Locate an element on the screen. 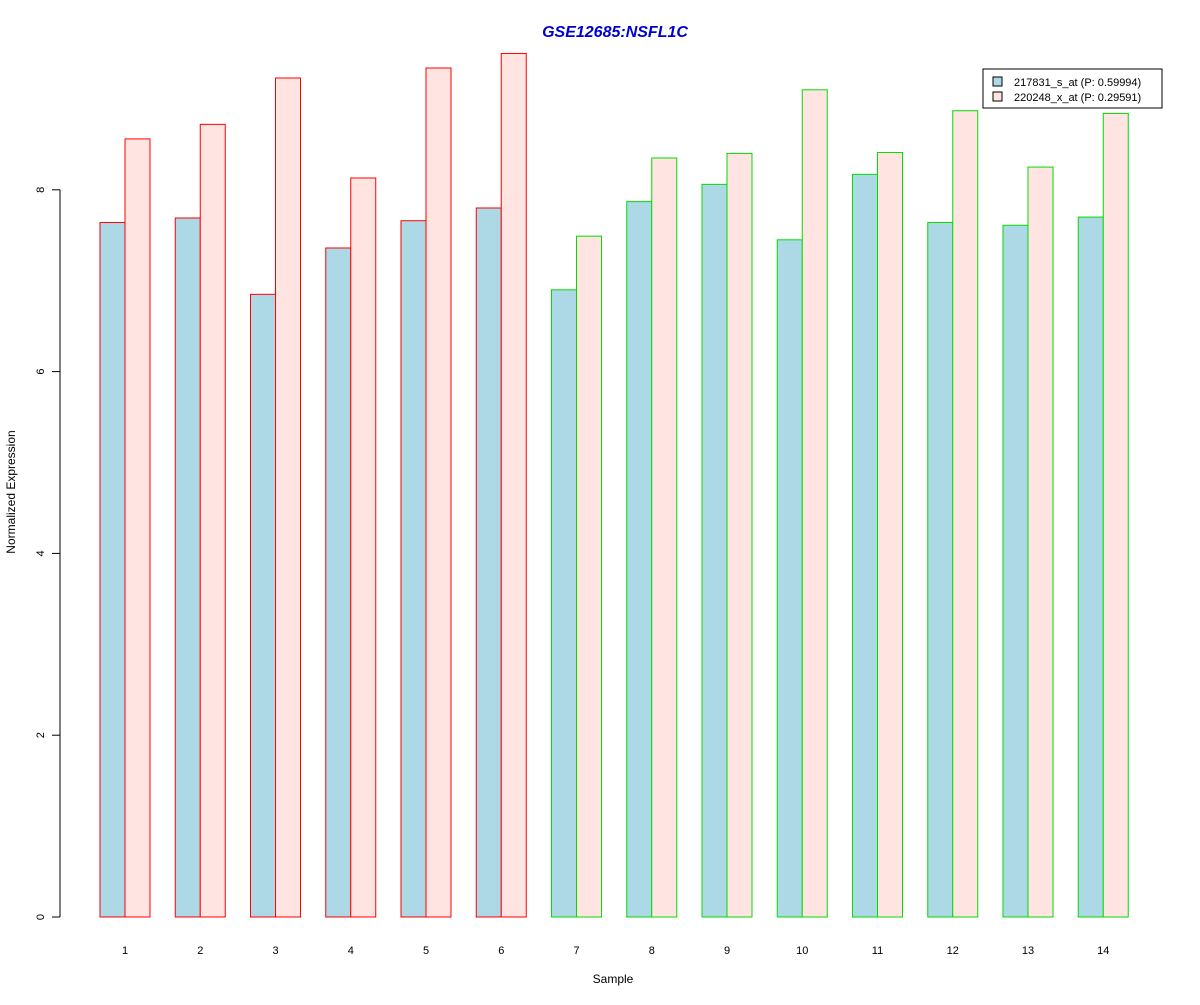 The image size is (1200, 1005). y-axis-label: Normalized Expression is located at coordinates (11, 491).